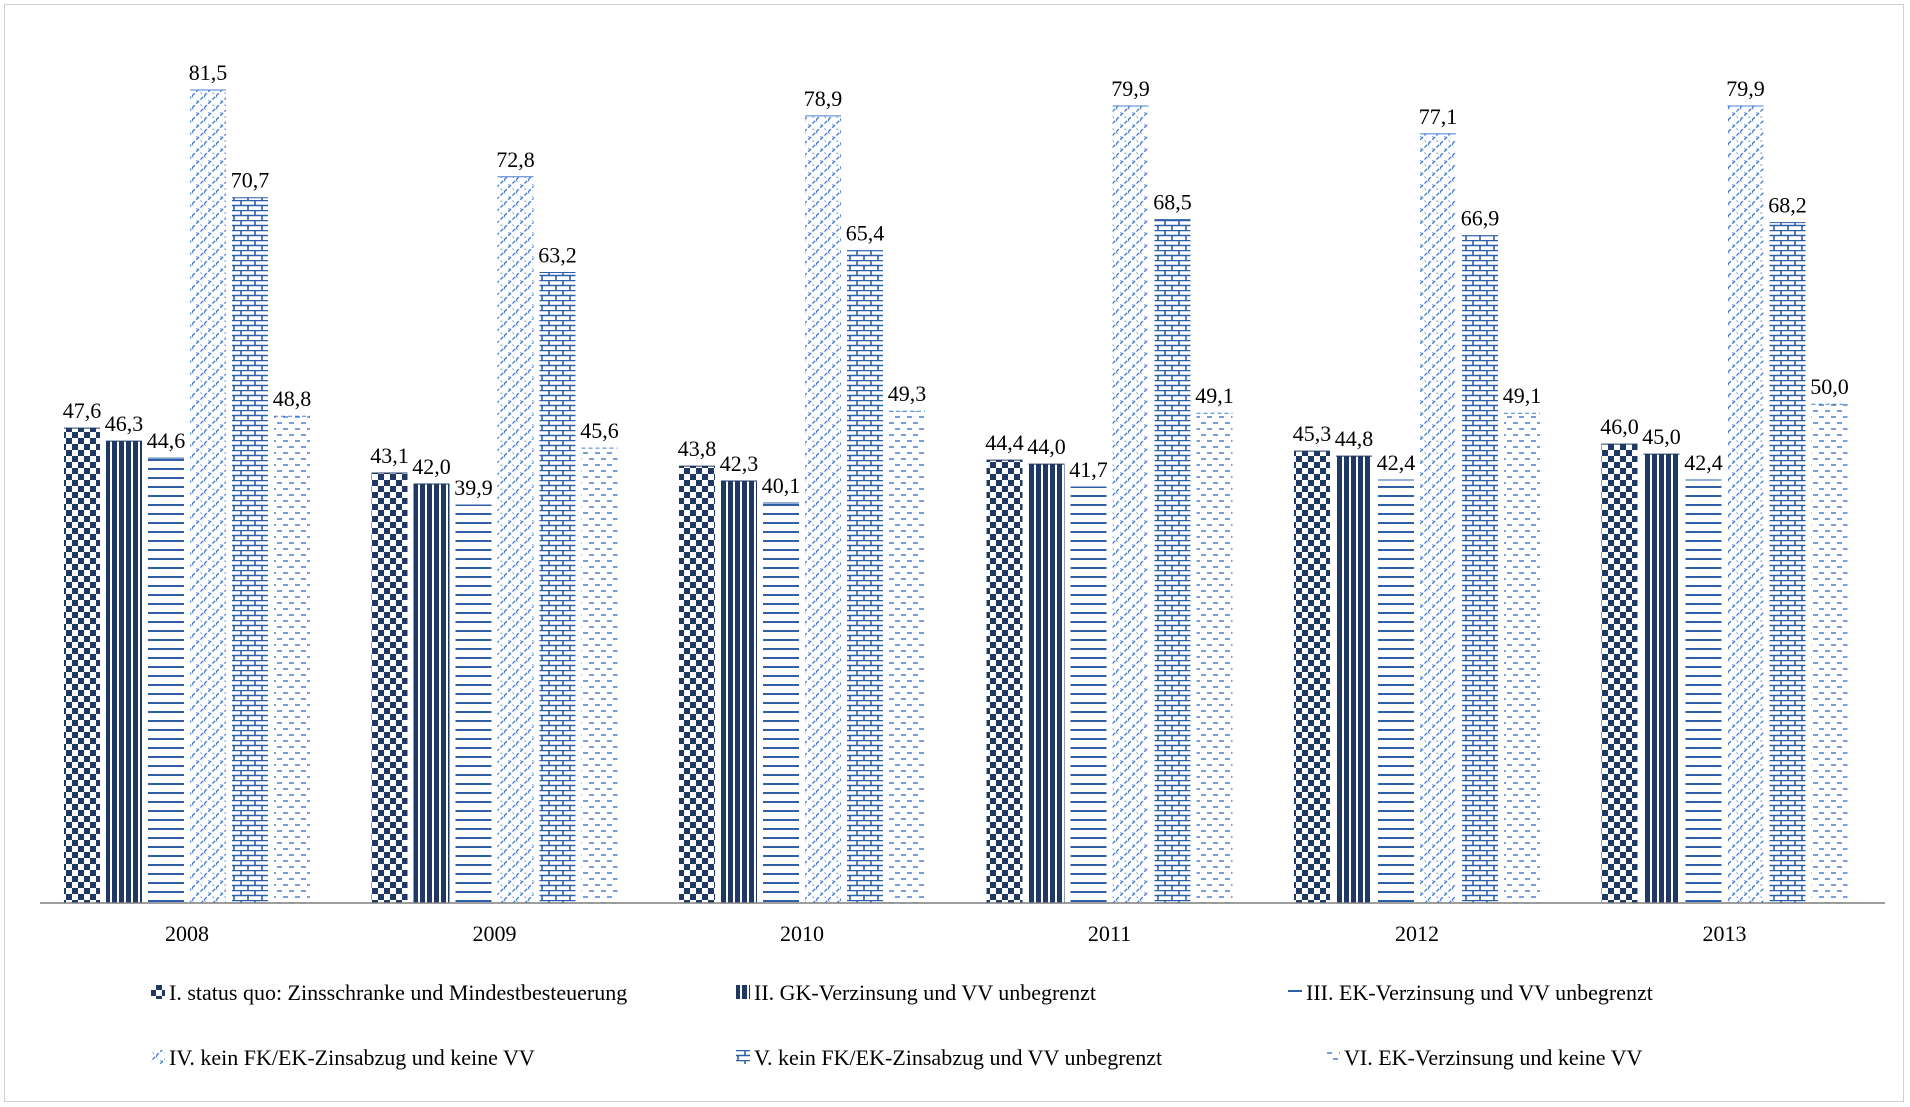  Describe the element at coordinates (1046, 683) in the screenshot. I see `bar-s2-2011` at that location.